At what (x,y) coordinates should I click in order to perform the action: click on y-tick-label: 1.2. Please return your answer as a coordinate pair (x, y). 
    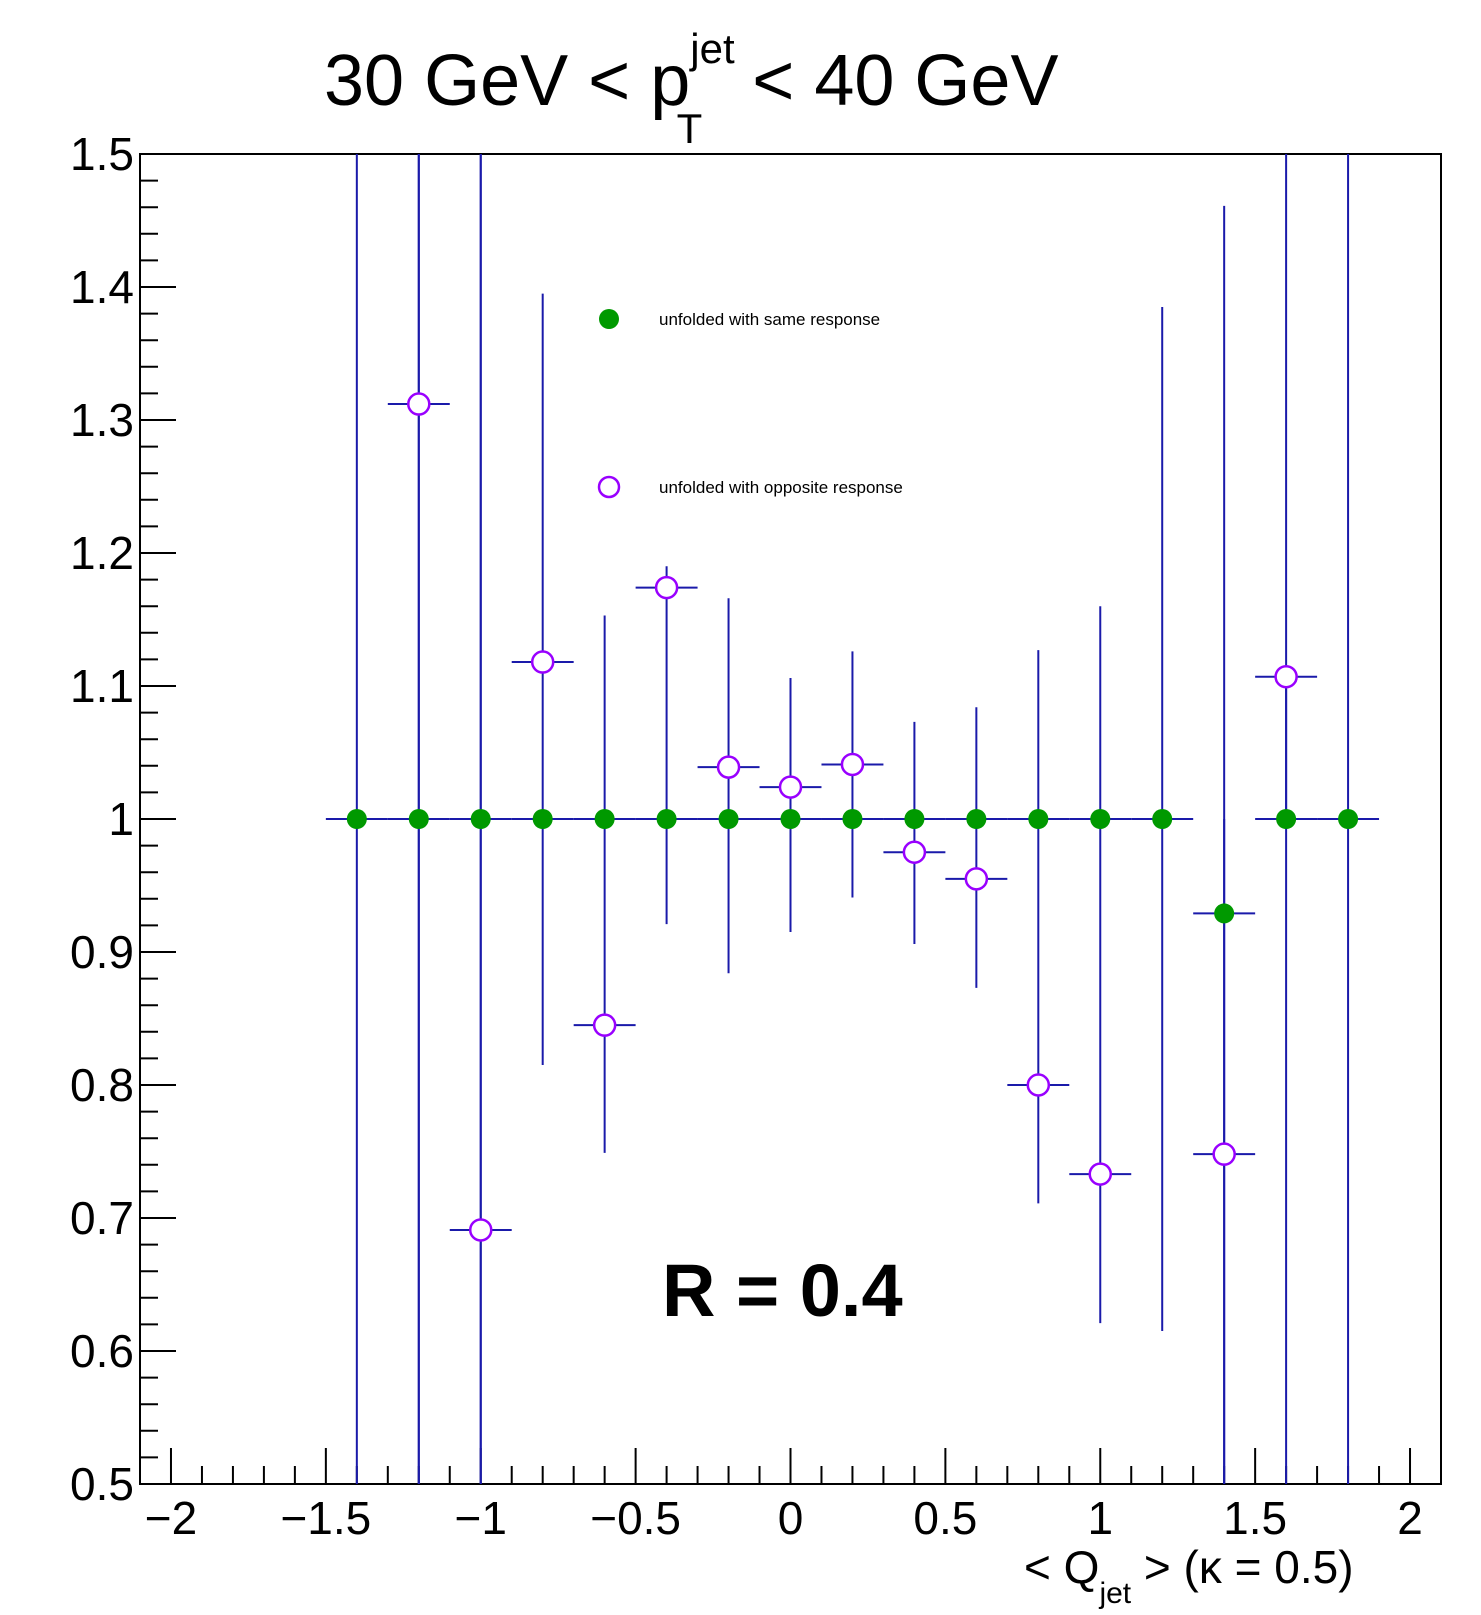
    Looking at the image, I should click on (102, 553).